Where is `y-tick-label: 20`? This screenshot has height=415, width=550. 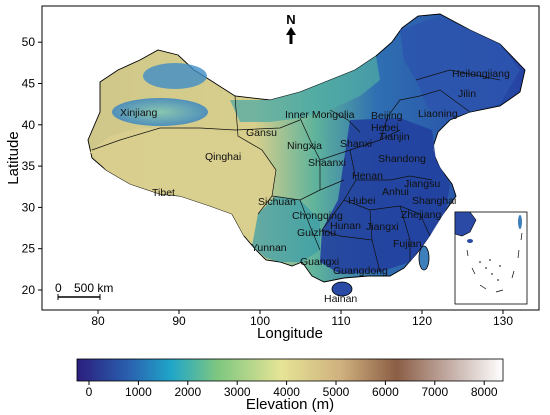
y-tick-label: 20 is located at coordinates (29, 290).